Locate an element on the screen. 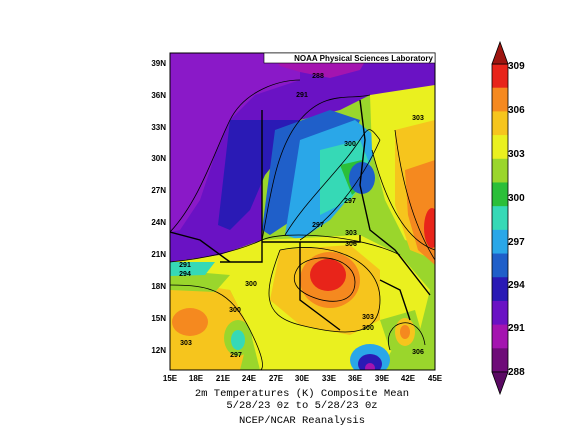  lon-tick-label: 45E is located at coordinates (435, 378).